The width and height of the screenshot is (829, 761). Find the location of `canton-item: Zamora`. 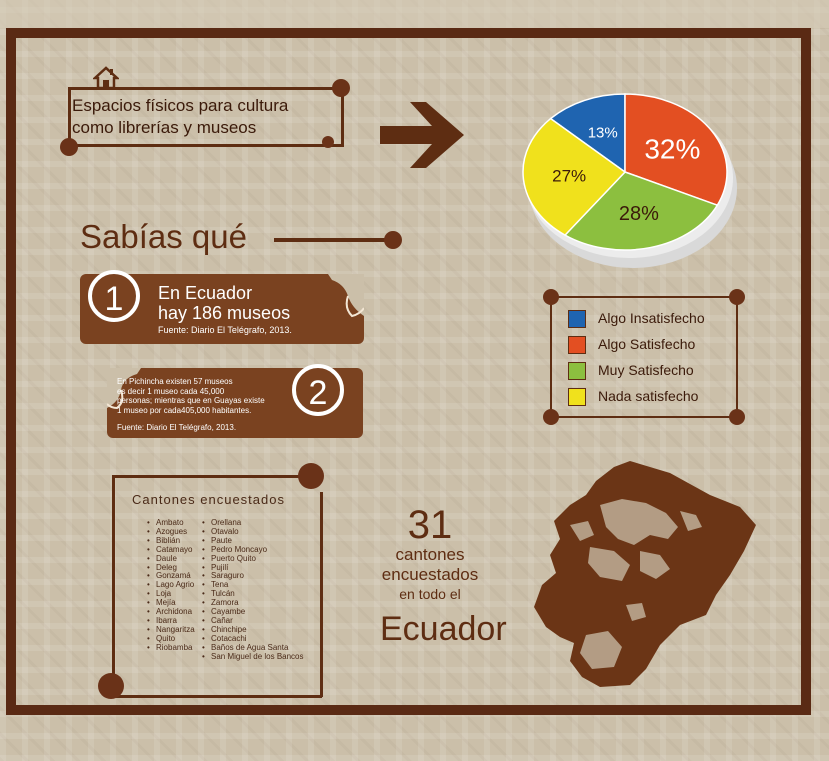

canton-item: Zamora is located at coordinates (253, 603).